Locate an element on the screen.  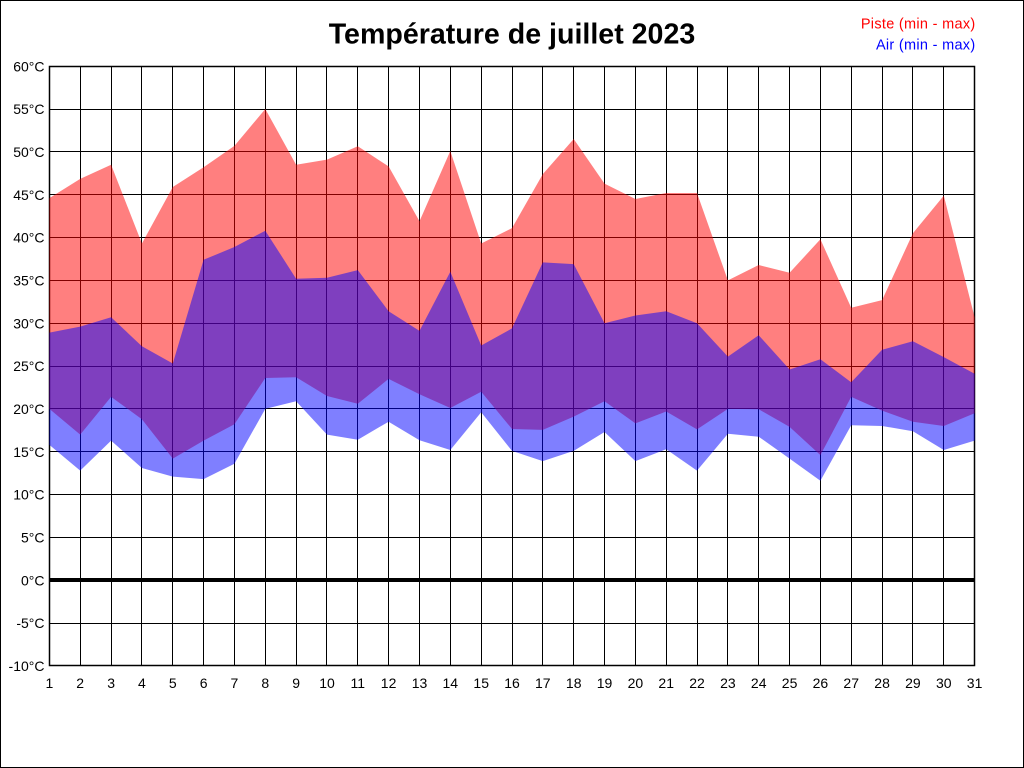
svg-text: 30°C is located at coordinates (28, 323).